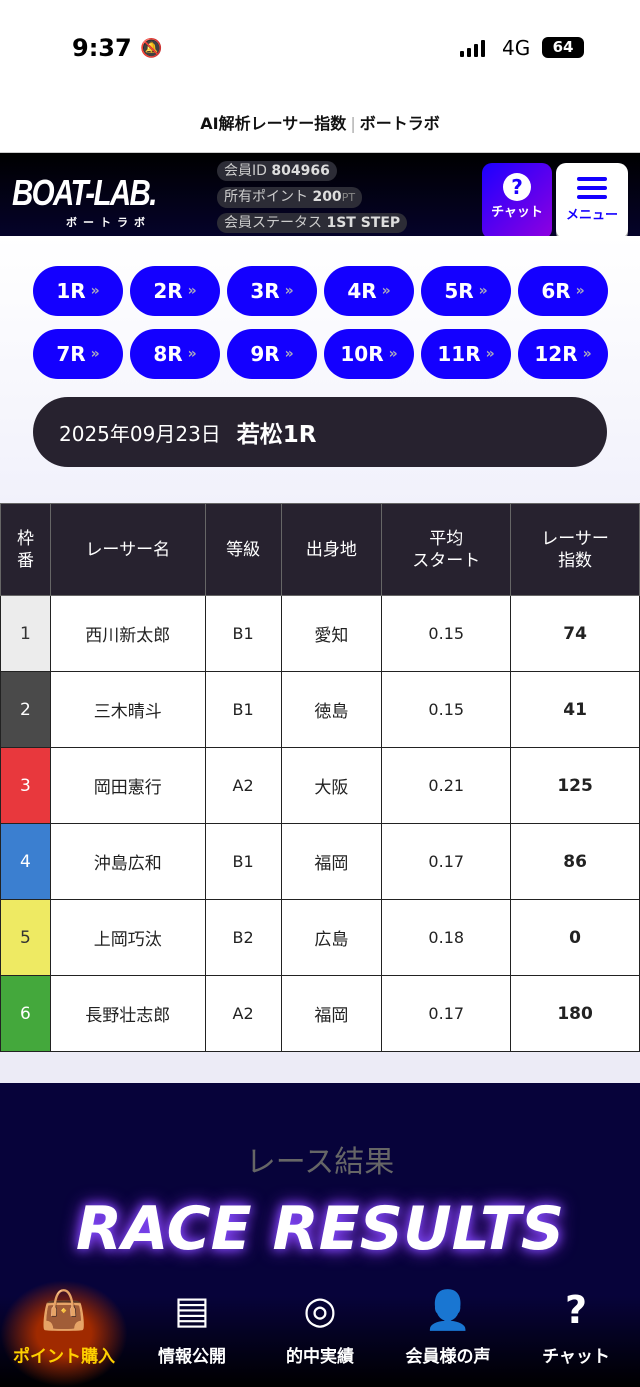  I want to click on column-header: 枠番, so click(25, 549).